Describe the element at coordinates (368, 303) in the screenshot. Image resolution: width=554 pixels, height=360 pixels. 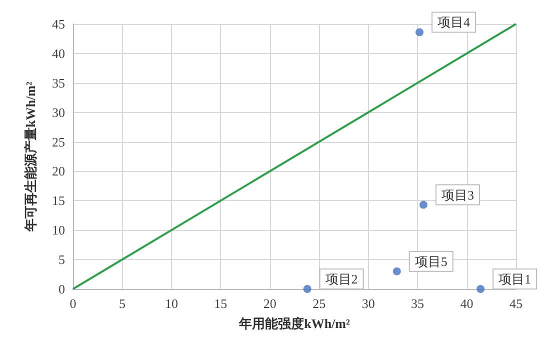
I see `x-tick-label: 30` at that location.